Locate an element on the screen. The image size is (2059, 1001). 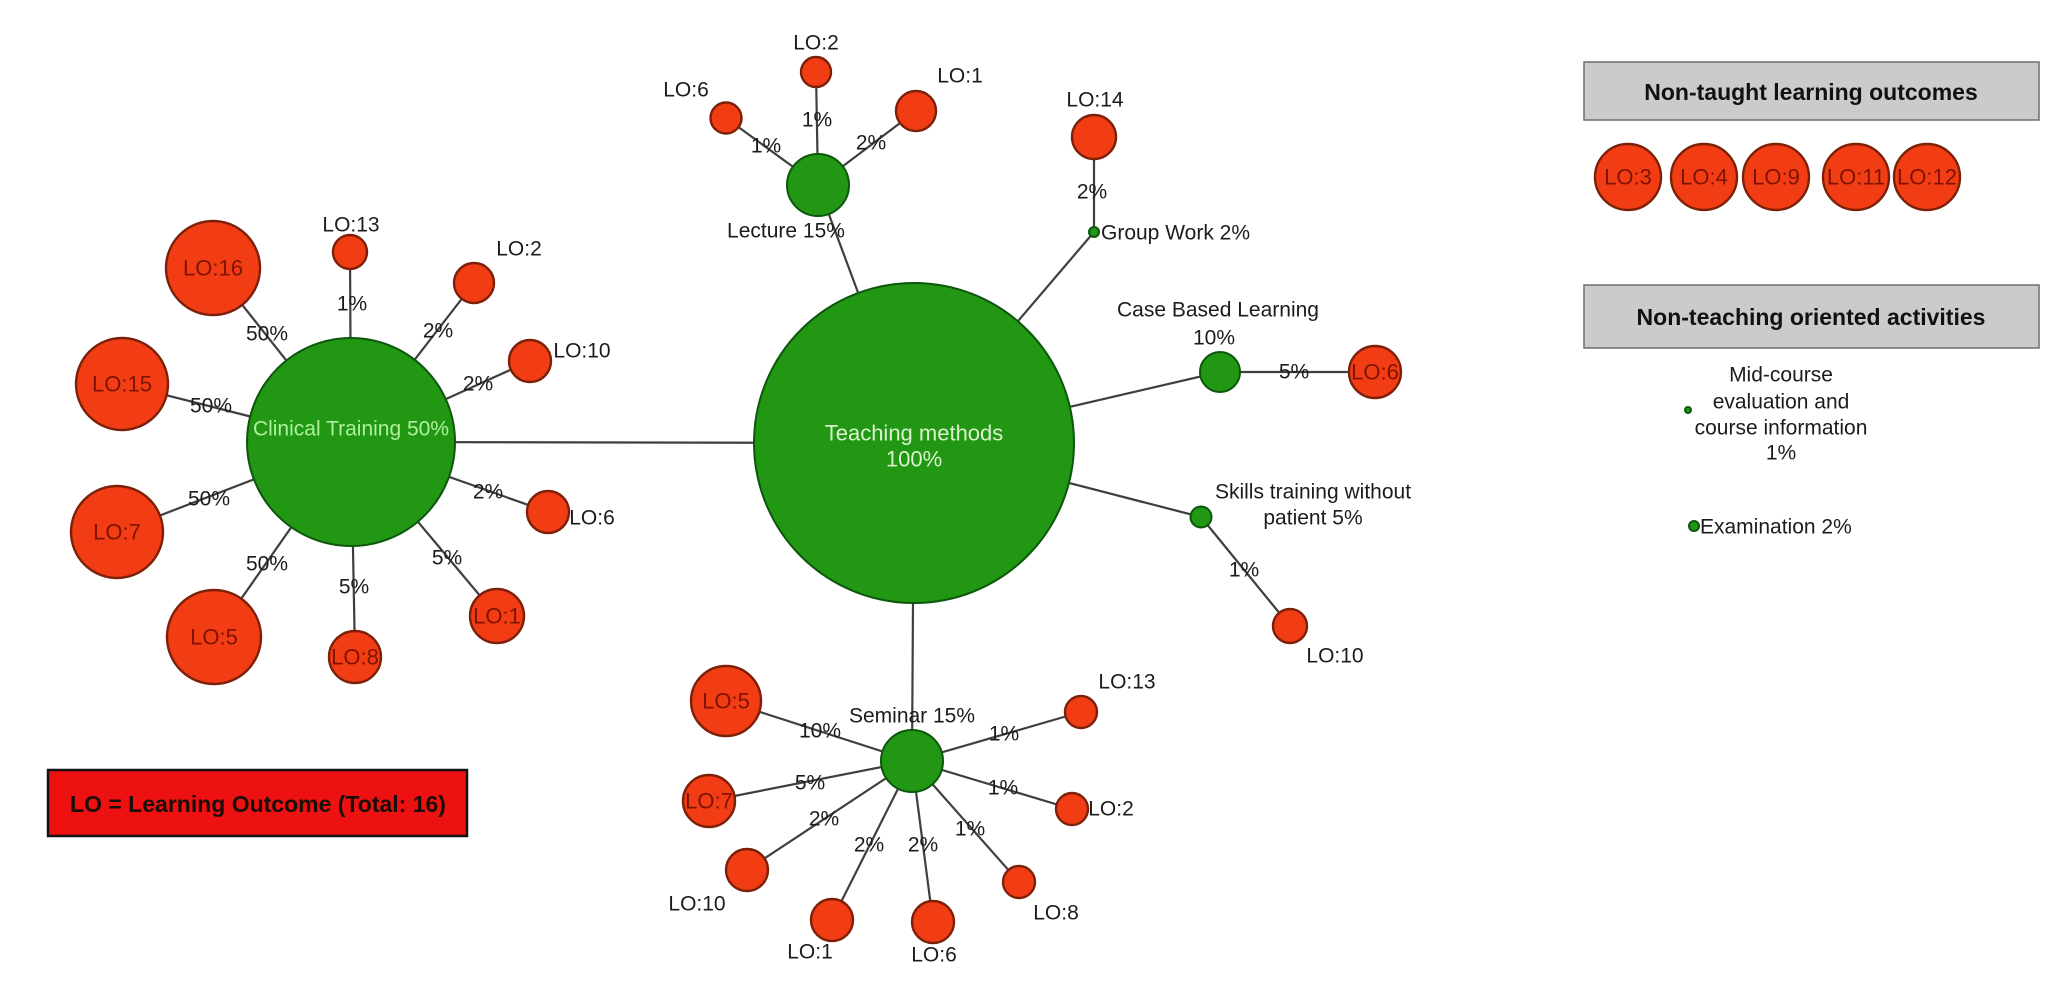
svg-text: Clinical Training 50% is located at coordinates (351, 429).